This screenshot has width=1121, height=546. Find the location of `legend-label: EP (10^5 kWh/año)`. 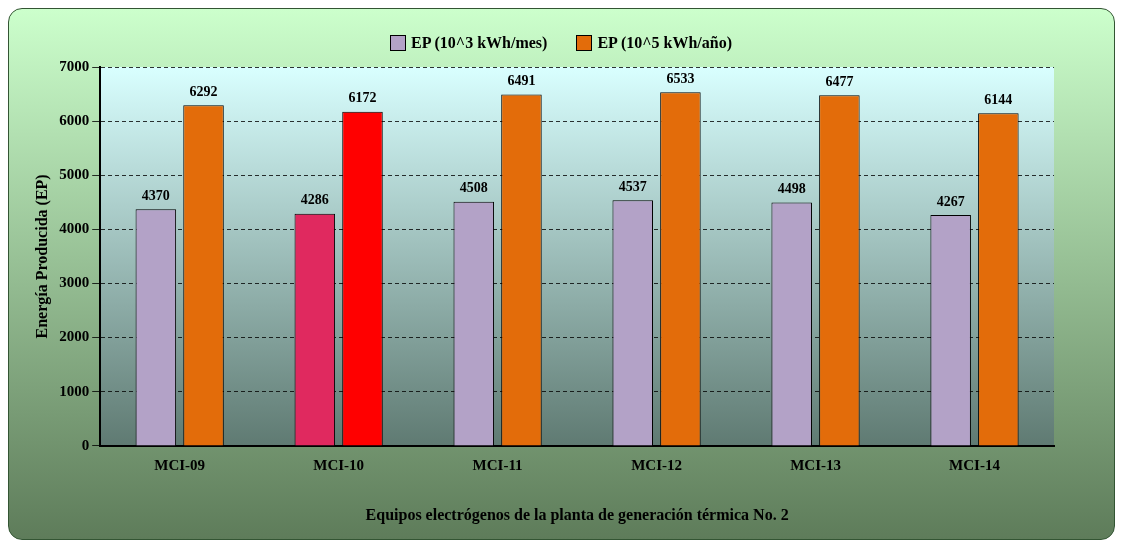

legend-label: EP (10^5 kWh/año) is located at coordinates (665, 43).